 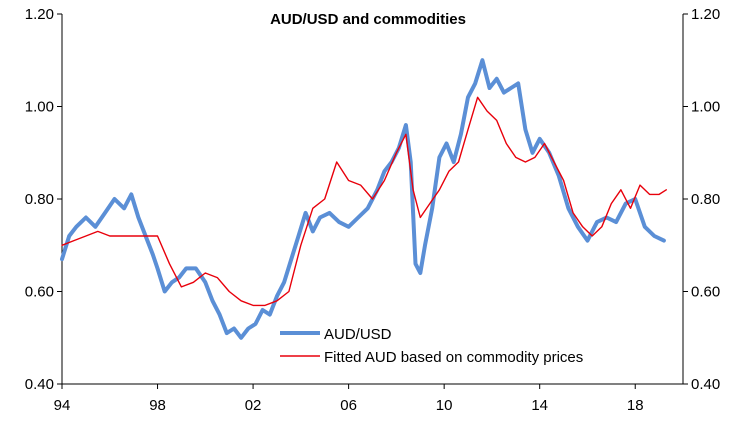 I want to click on legend-label-fitted: Fitted AUD based on commodity prices, so click(x=453, y=357).